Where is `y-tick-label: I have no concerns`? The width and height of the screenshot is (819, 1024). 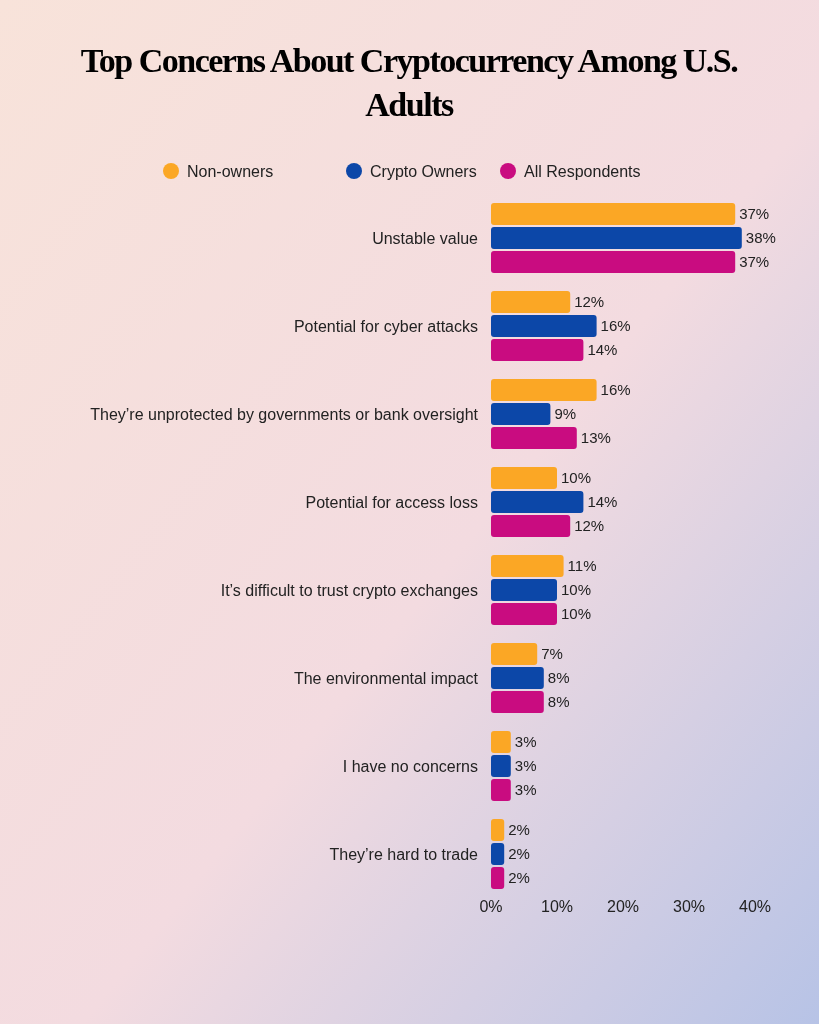
y-tick-label: I have no concerns is located at coordinates (410, 766).